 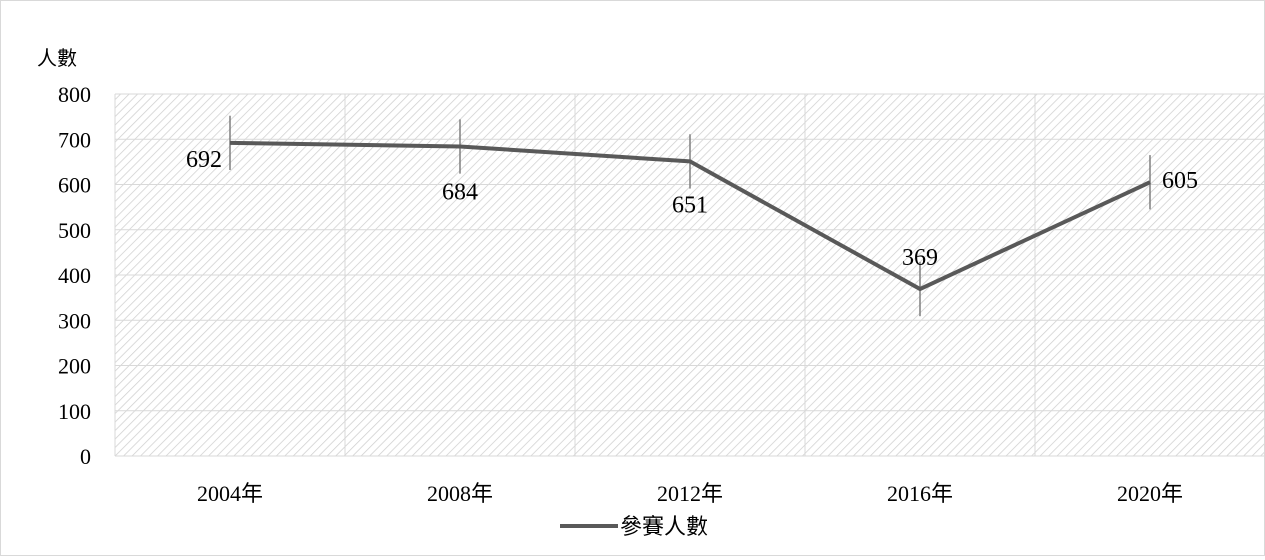 What do you see at coordinates (74, 230) in the screenshot?
I see `y-tick-label: 500` at bounding box center [74, 230].